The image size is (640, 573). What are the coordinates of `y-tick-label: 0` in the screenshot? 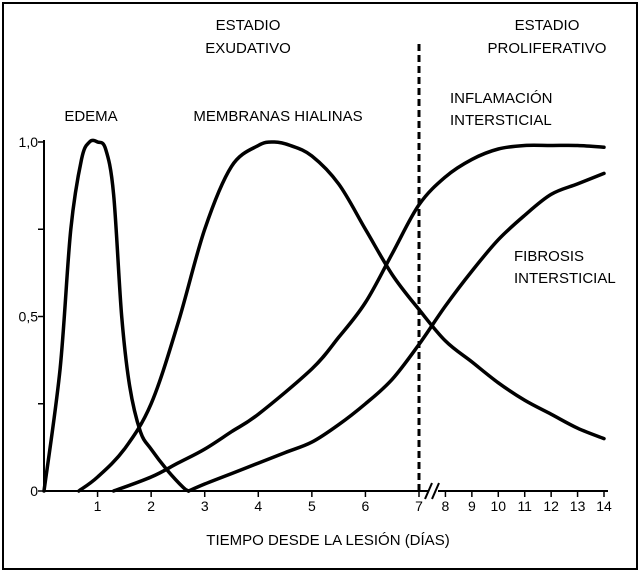 It's located at (34, 491).